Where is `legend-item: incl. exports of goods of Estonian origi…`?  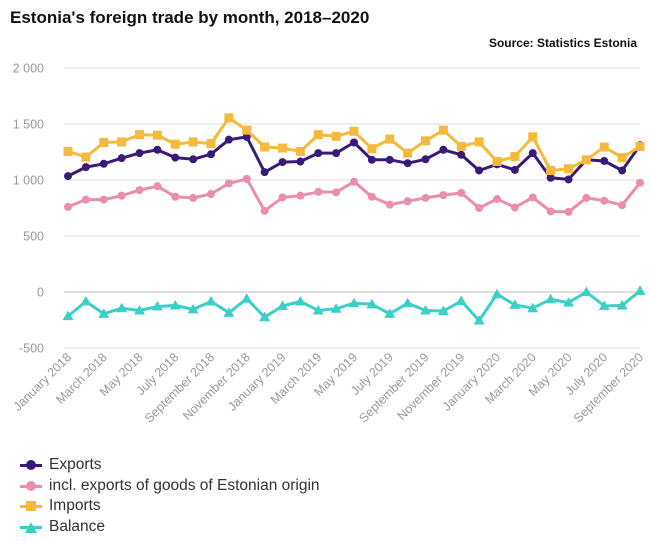 legend-item: incl. exports of goods of Estonian origi… is located at coordinates (170, 486).